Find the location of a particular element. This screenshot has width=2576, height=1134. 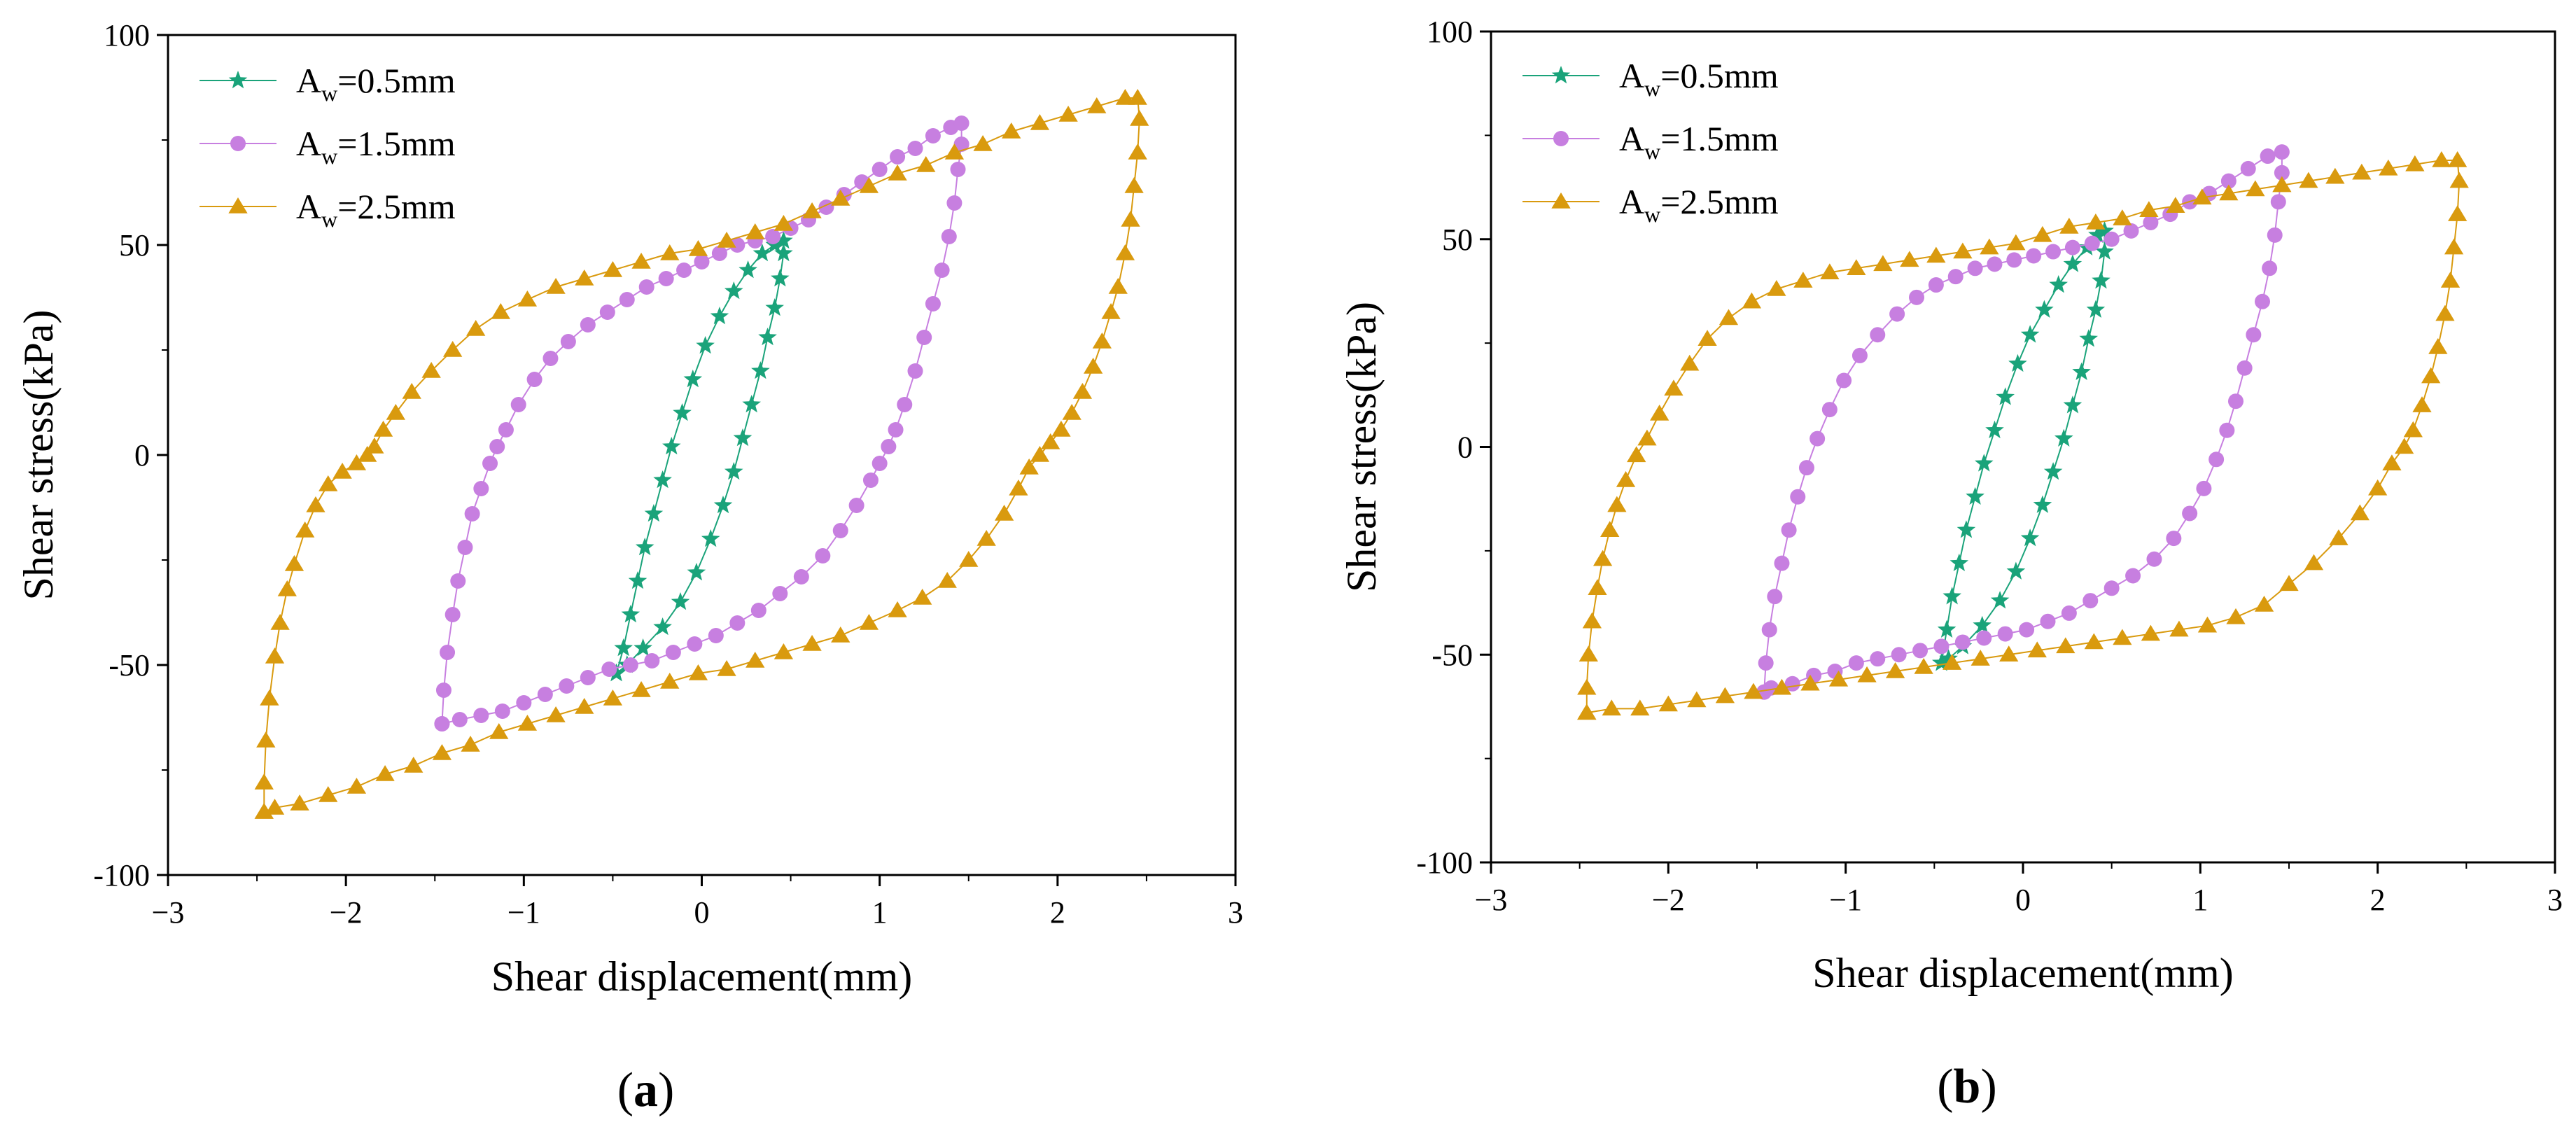

x-tick-label: 3 is located at coordinates (1235, 912).